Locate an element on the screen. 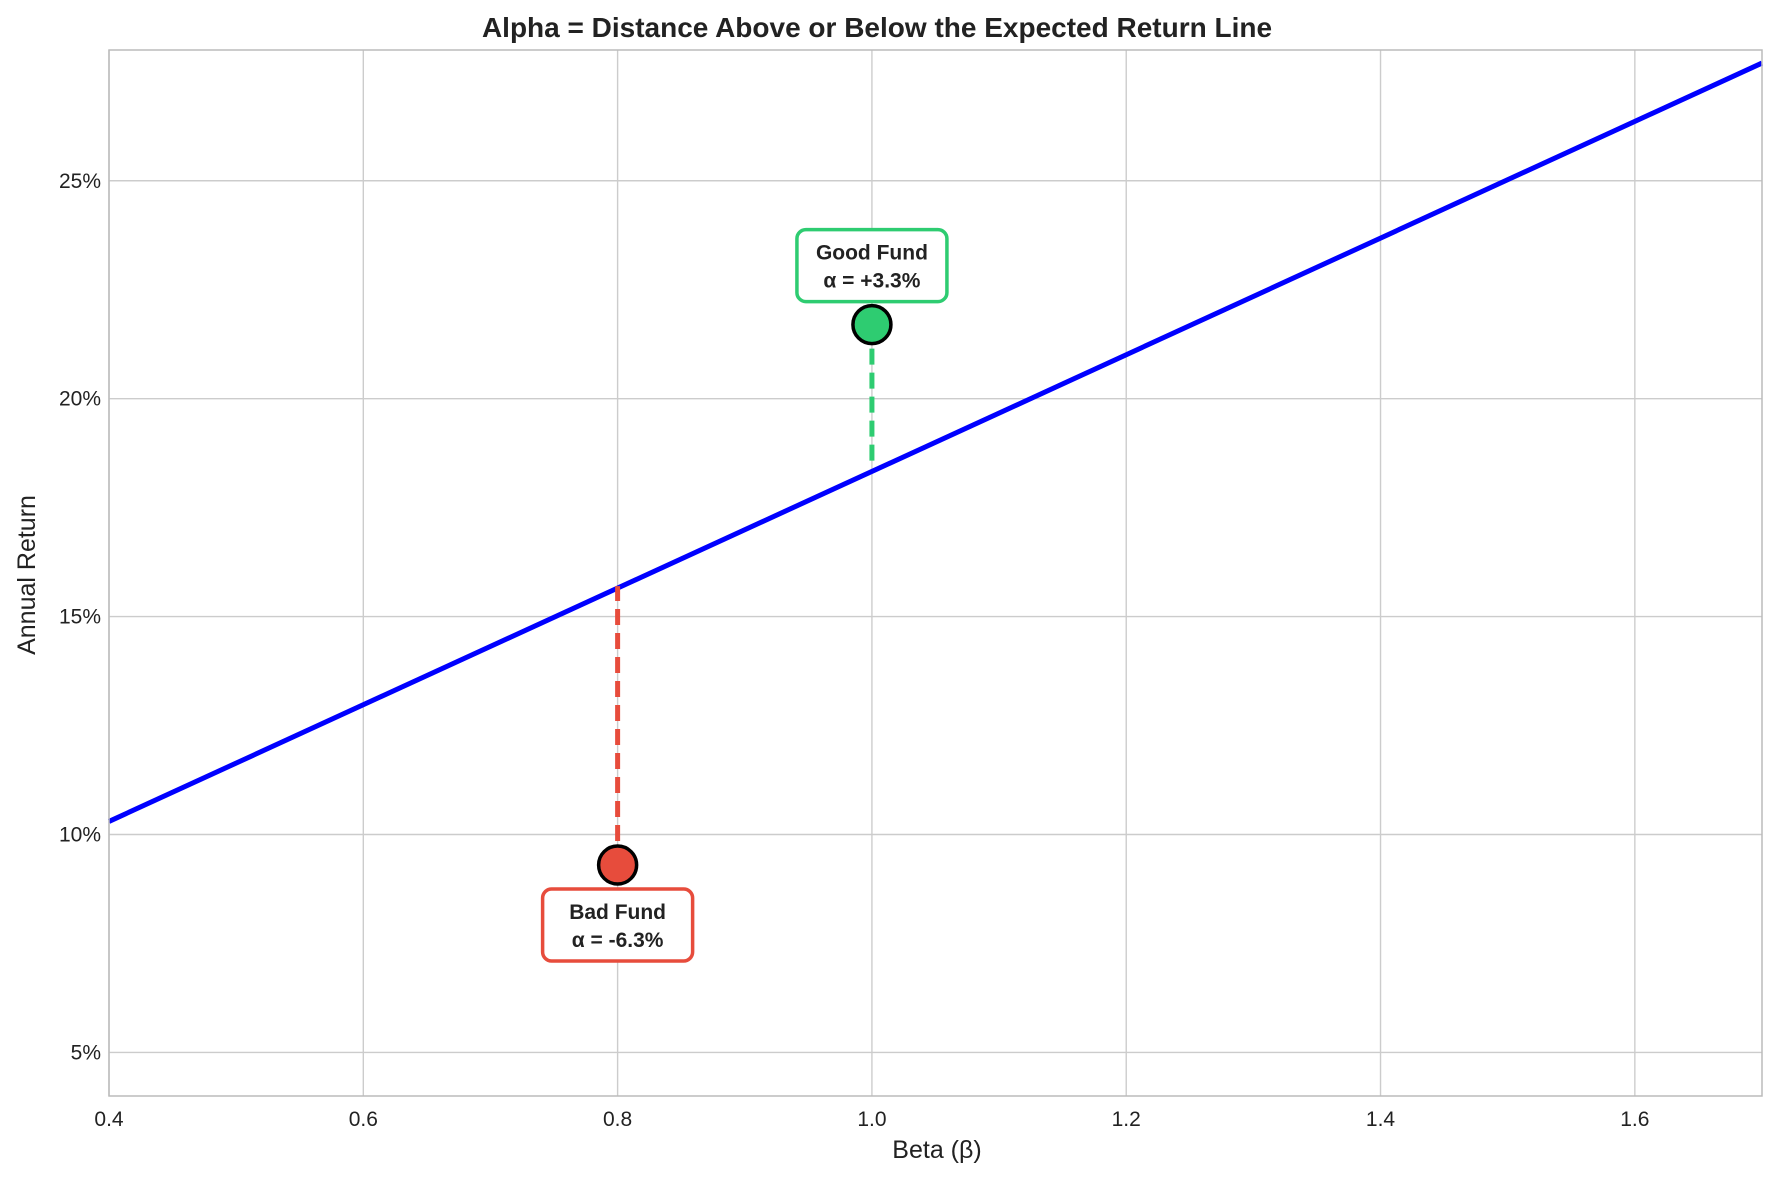  x-tick-label: 1.4 is located at coordinates (1381, 1119).